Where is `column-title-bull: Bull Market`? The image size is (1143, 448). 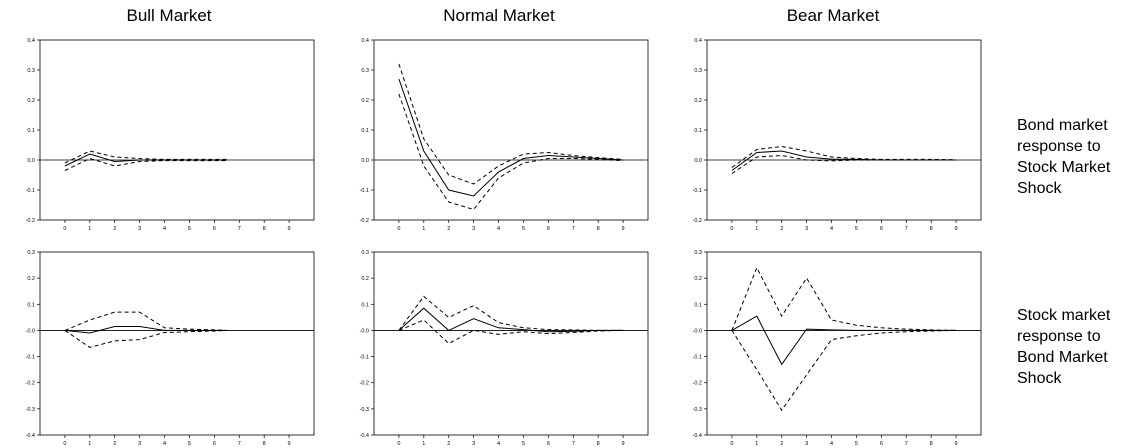 column-title-bull: Bull Market is located at coordinates (169, 15).